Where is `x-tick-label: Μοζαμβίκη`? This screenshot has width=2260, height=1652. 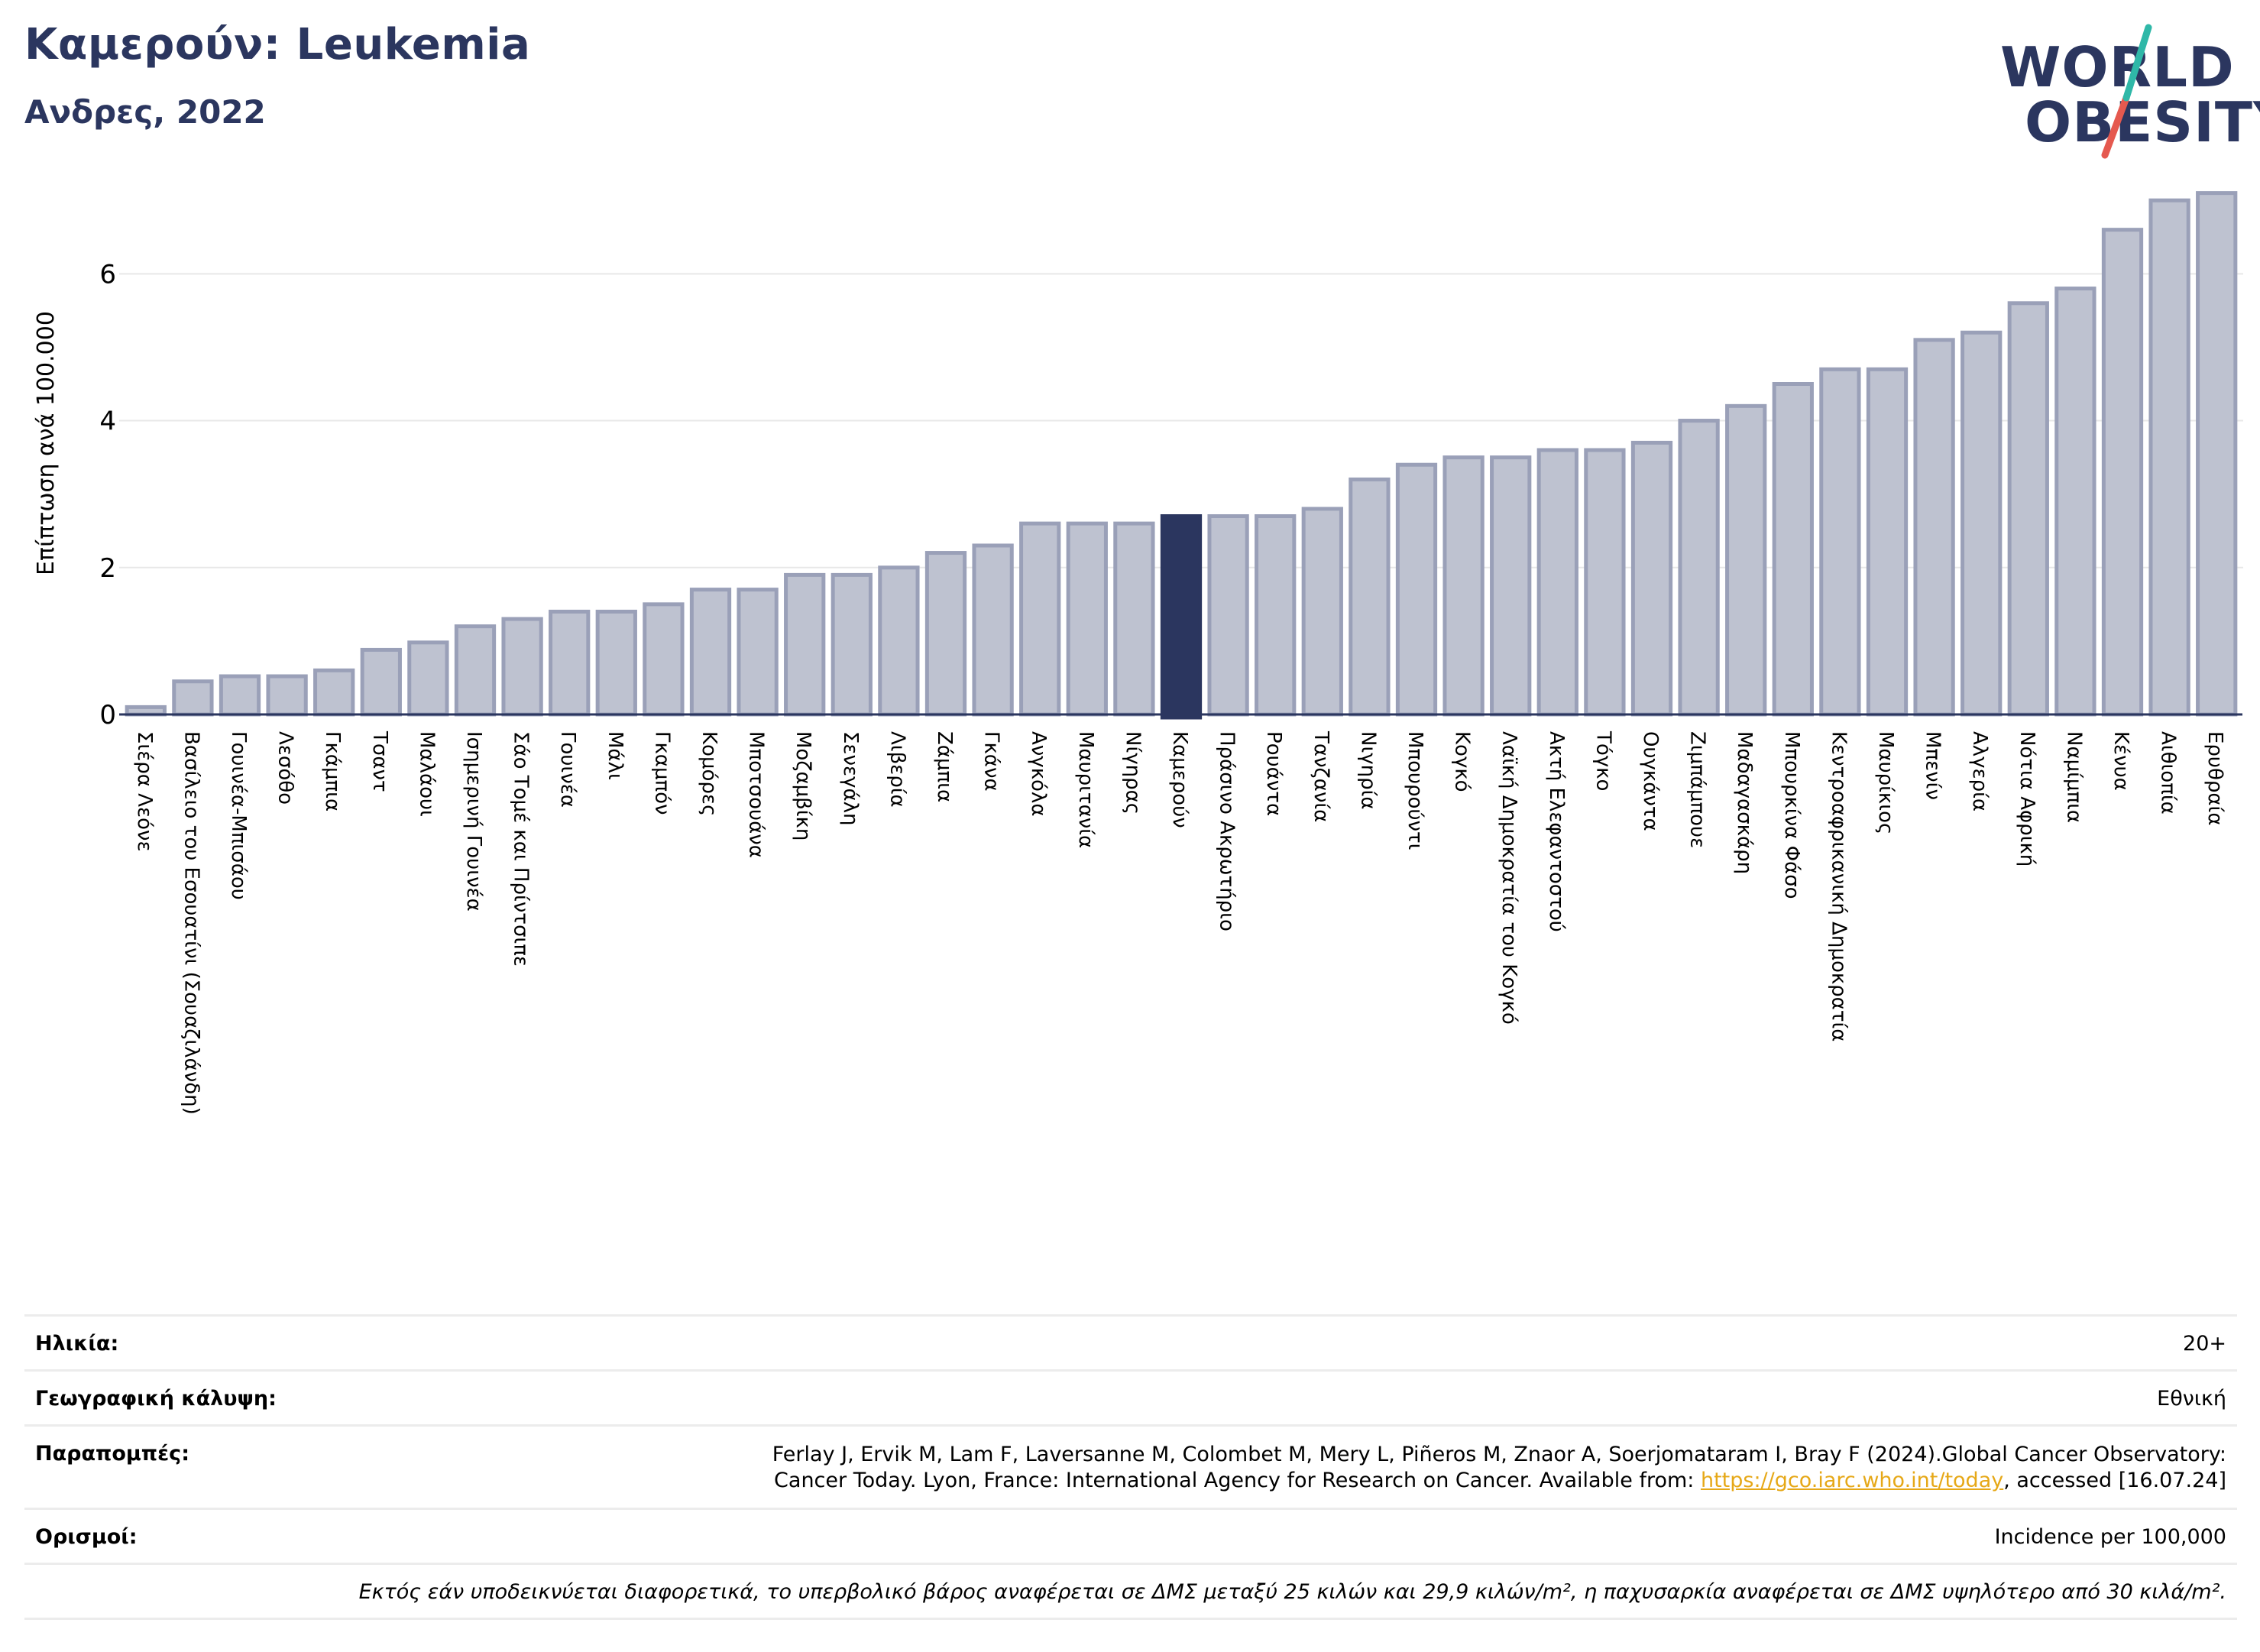
x-tick-label: Μοζαμβίκη is located at coordinates (803, 786).